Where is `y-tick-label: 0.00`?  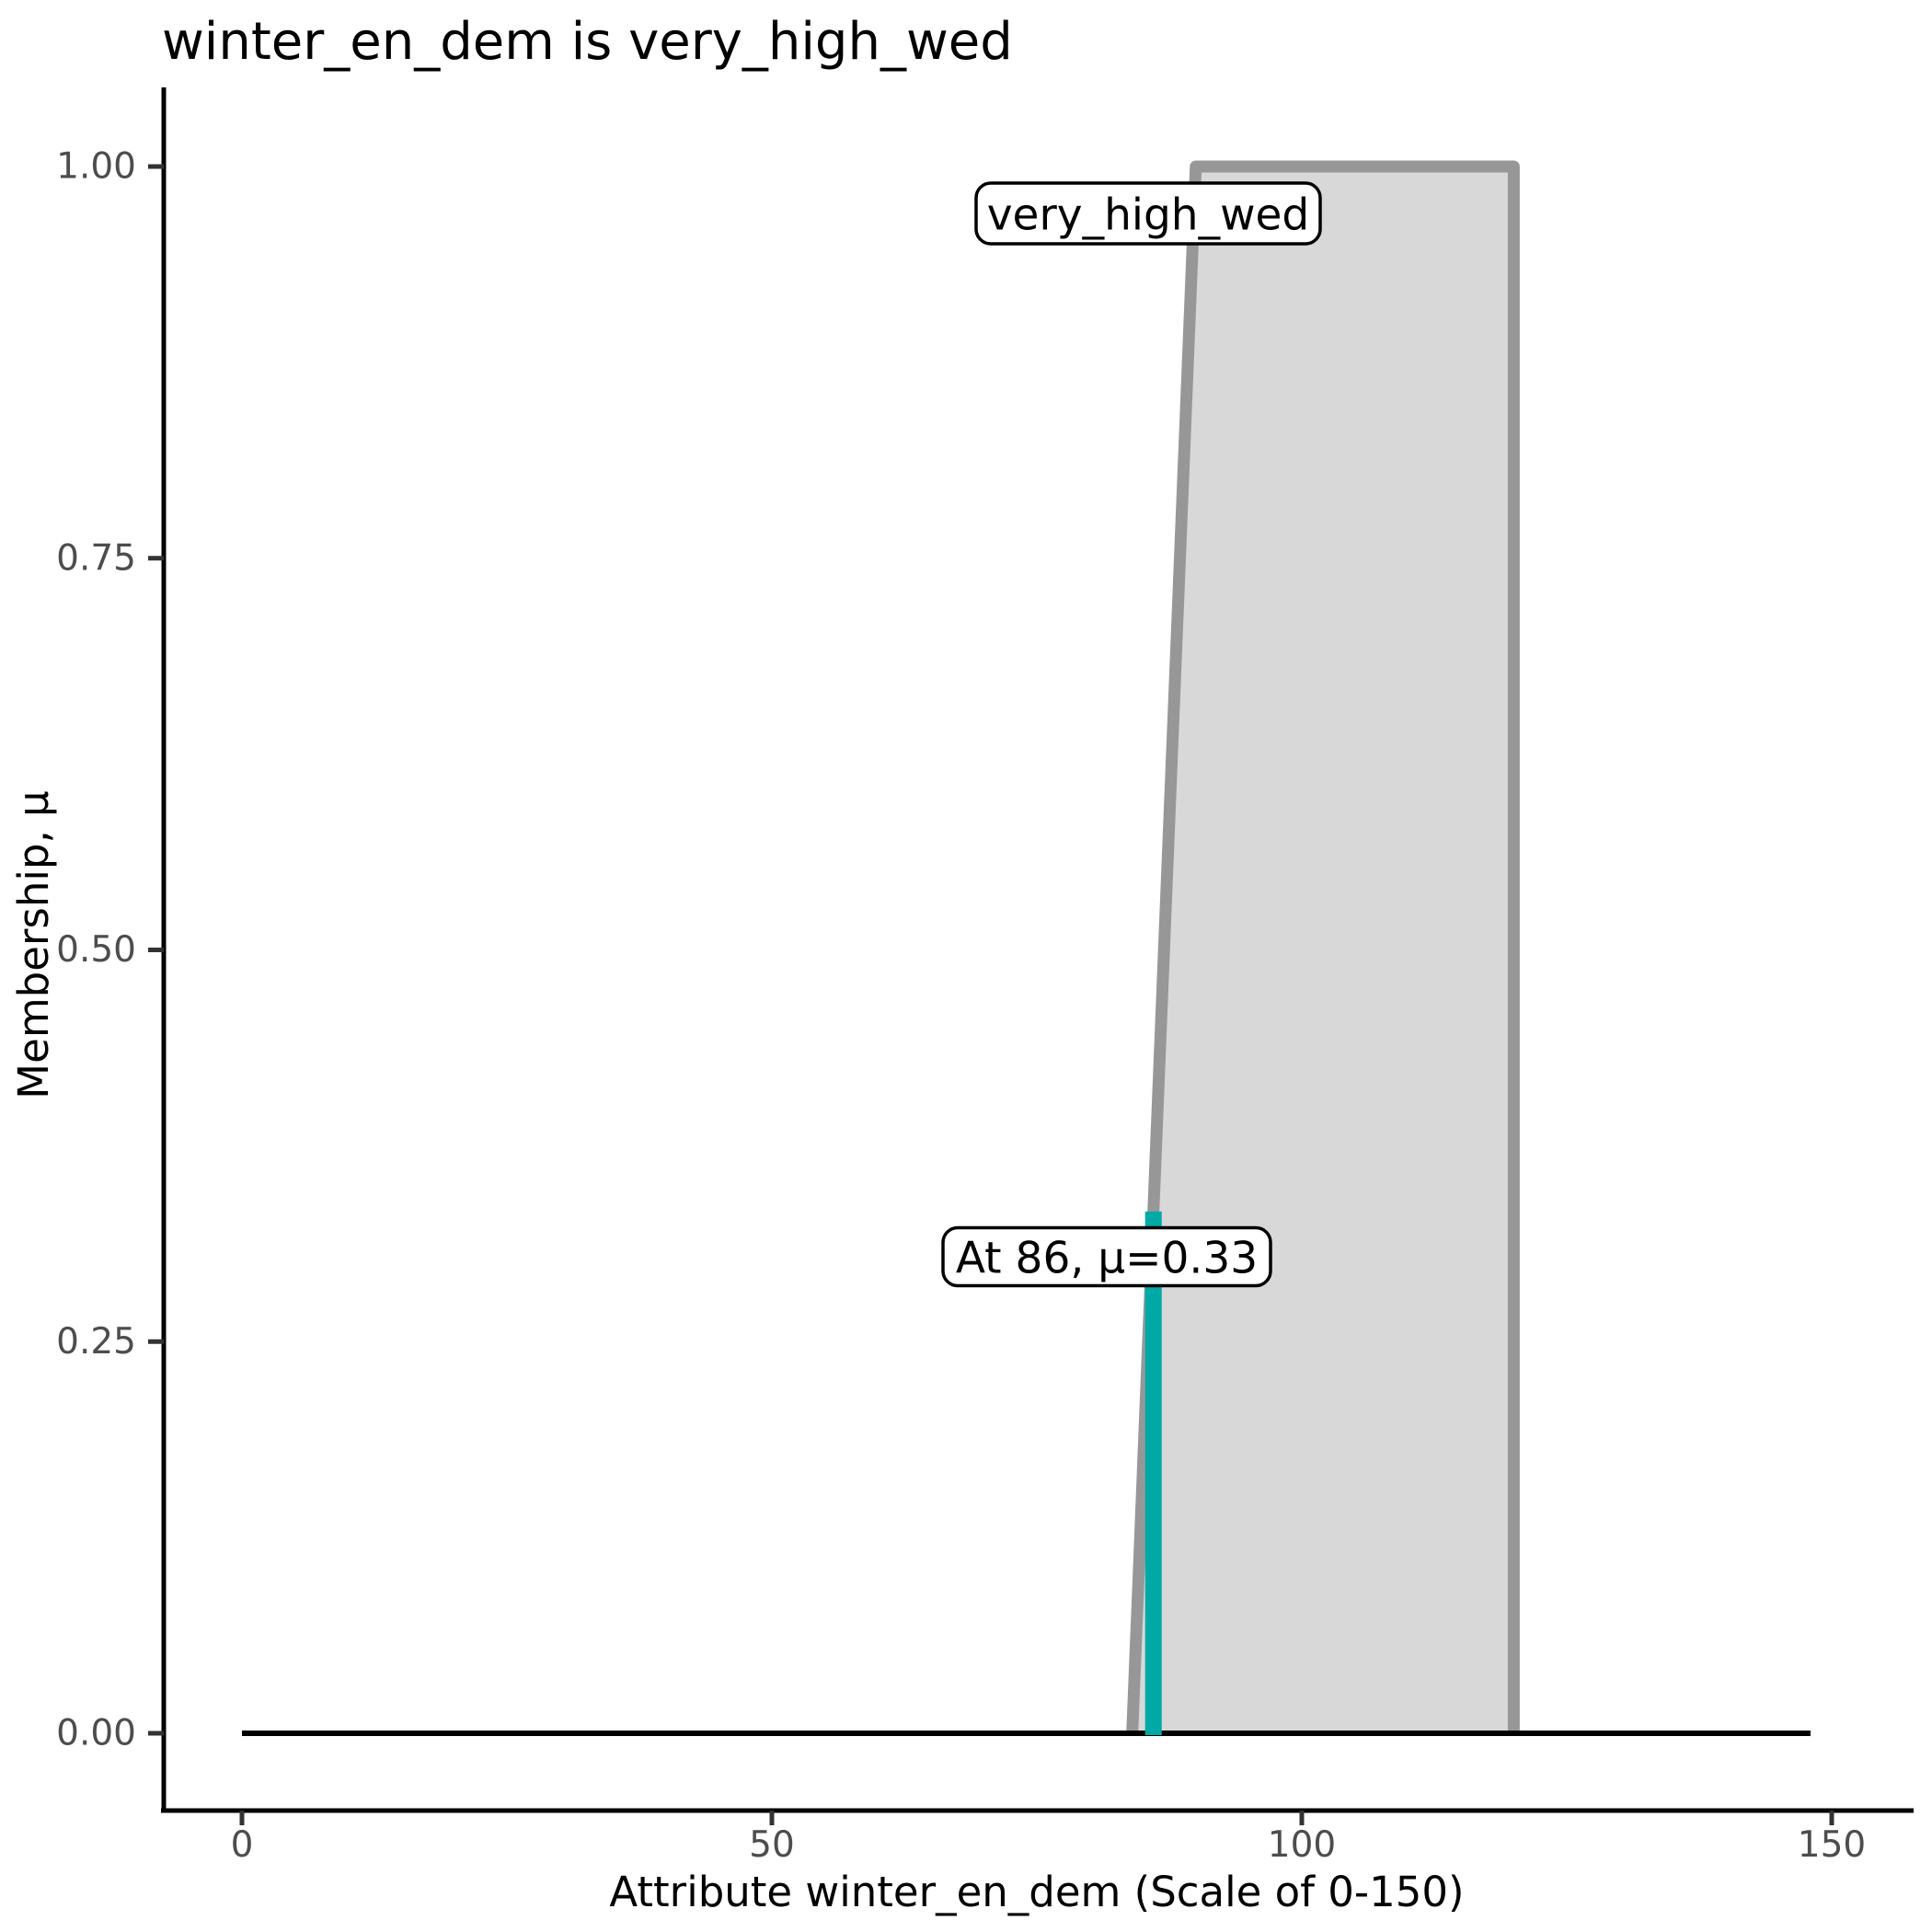 y-tick-label: 0.00 is located at coordinates (96, 1733).